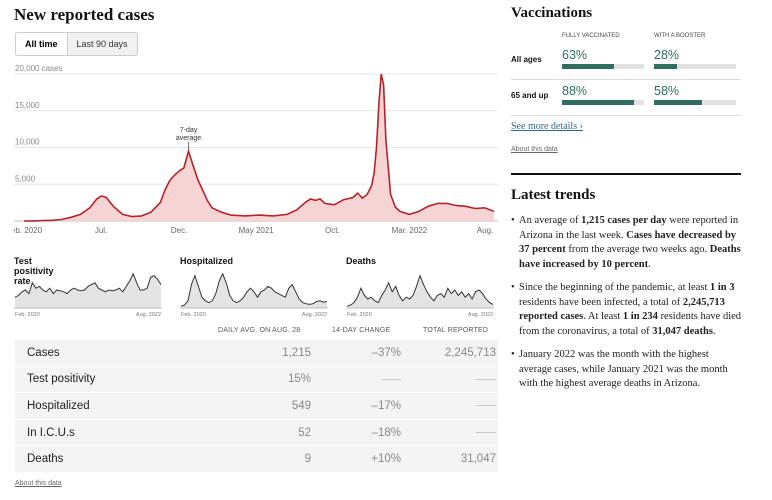  What do you see at coordinates (626, 62) in the screenshot?
I see `vaccination-row: All ages 63% 28%` at bounding box center [626, 62].